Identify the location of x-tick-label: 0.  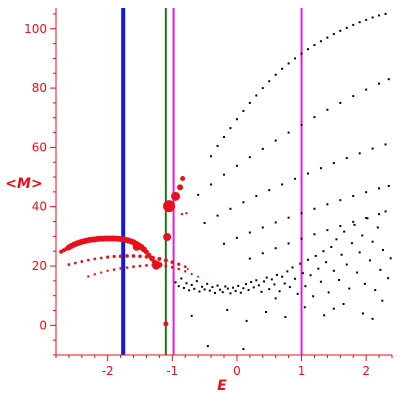
(237, 371).